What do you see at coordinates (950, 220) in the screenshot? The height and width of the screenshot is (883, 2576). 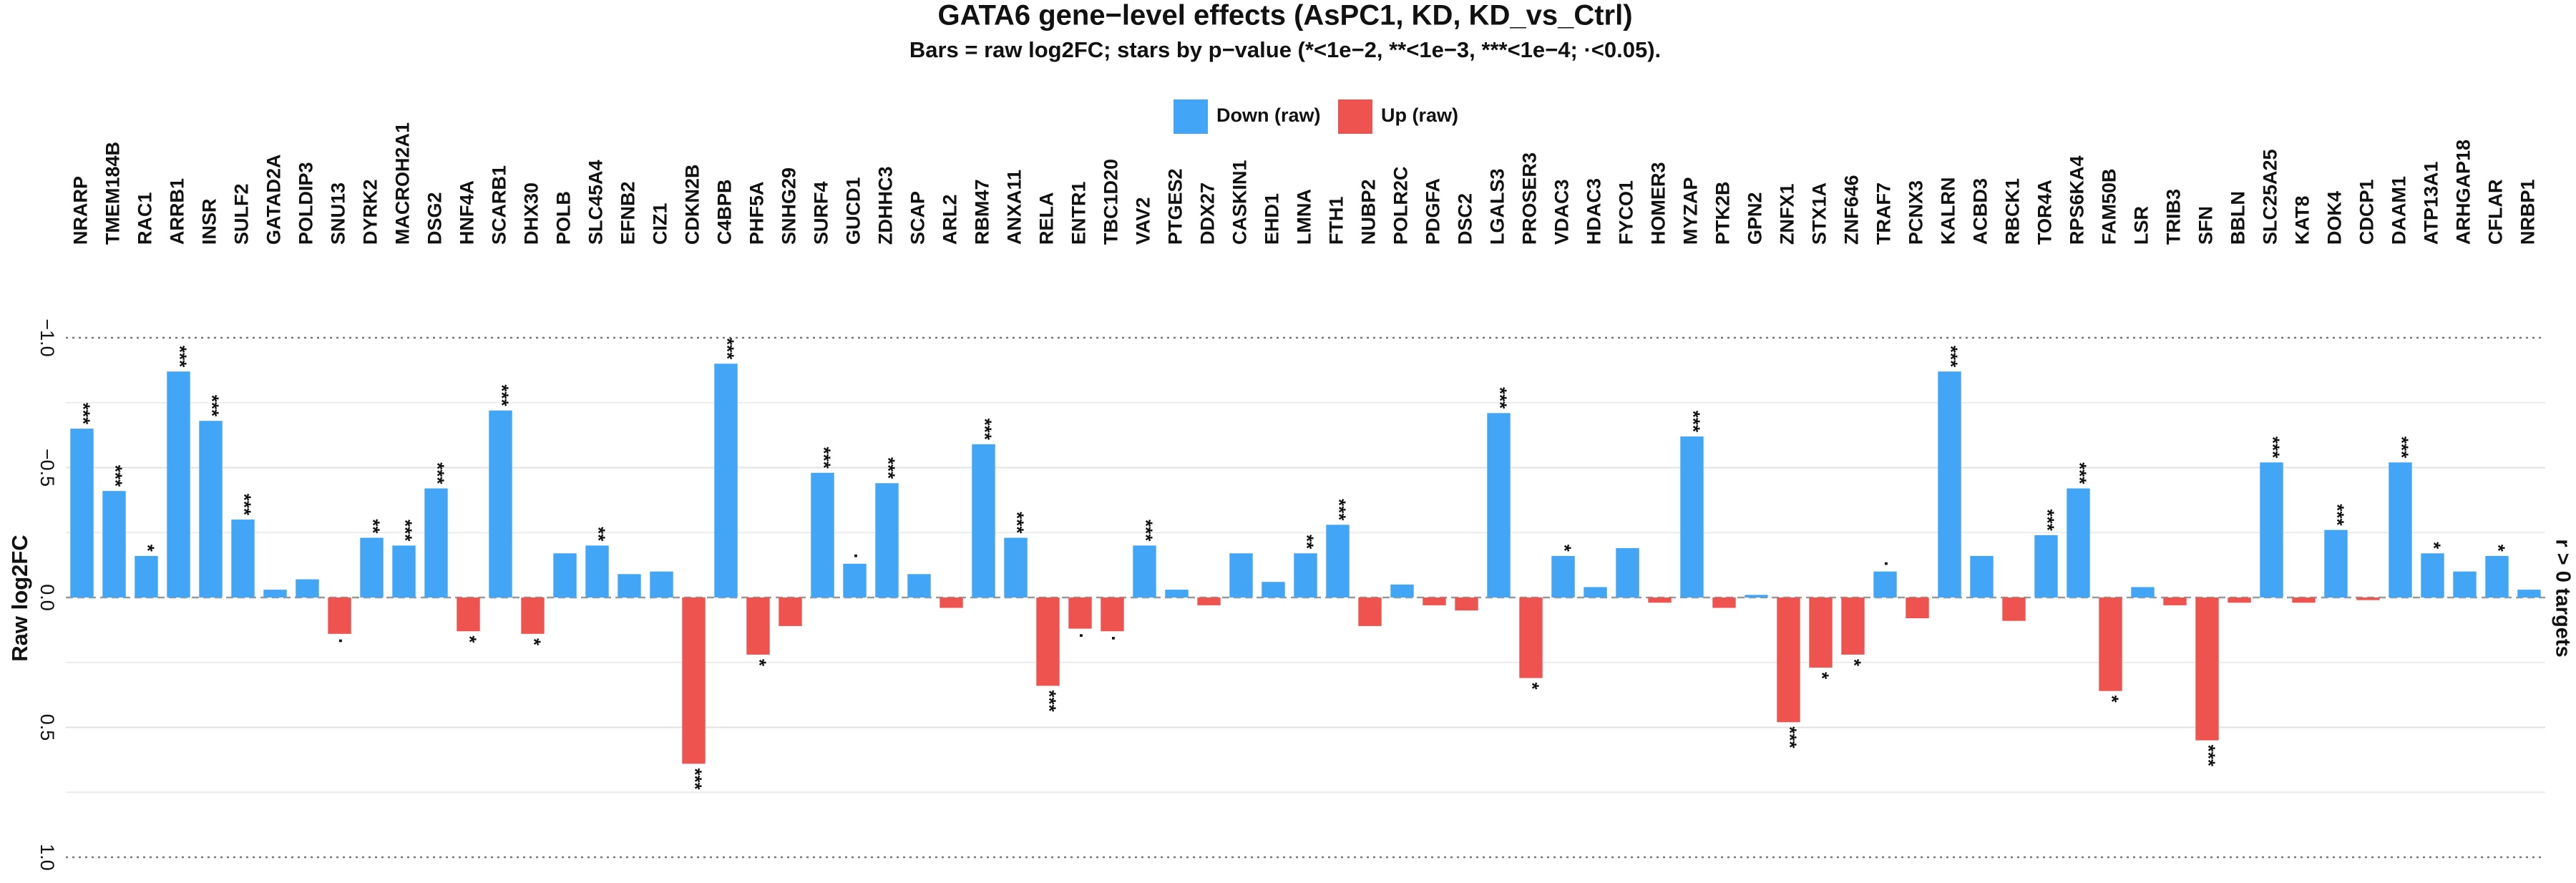 I see `x-tick-label: ARL2` at bounding box center [950, 220].